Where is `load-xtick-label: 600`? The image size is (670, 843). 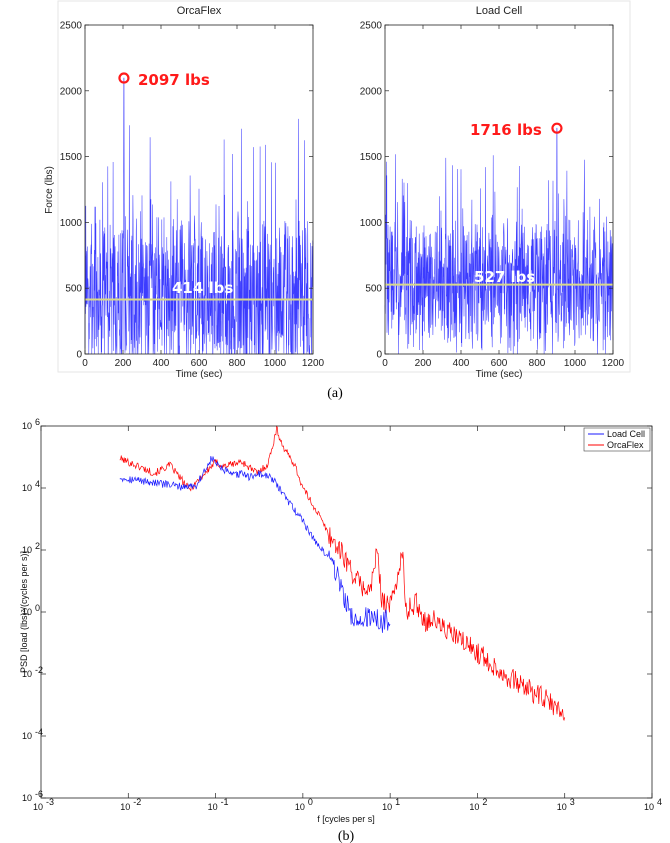 load-xtick-label: 600 is located at coordinates (499, 363).